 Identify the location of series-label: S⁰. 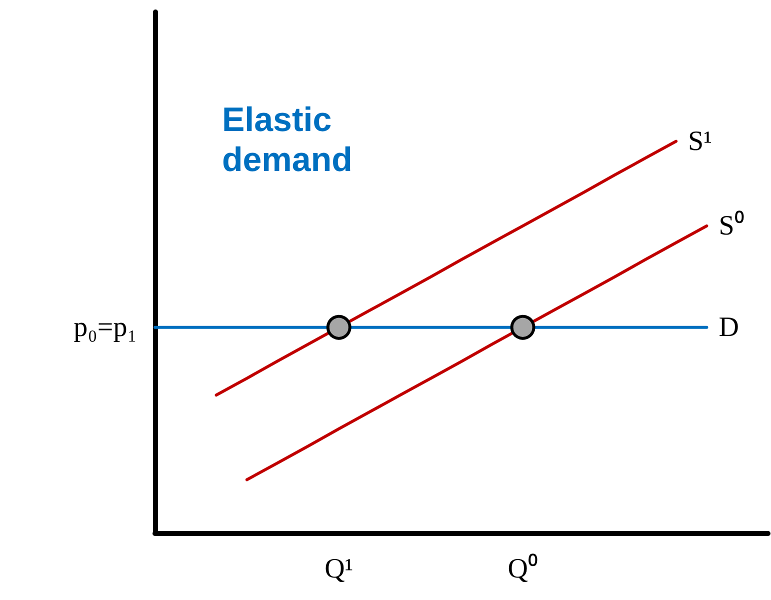
(731, 226).